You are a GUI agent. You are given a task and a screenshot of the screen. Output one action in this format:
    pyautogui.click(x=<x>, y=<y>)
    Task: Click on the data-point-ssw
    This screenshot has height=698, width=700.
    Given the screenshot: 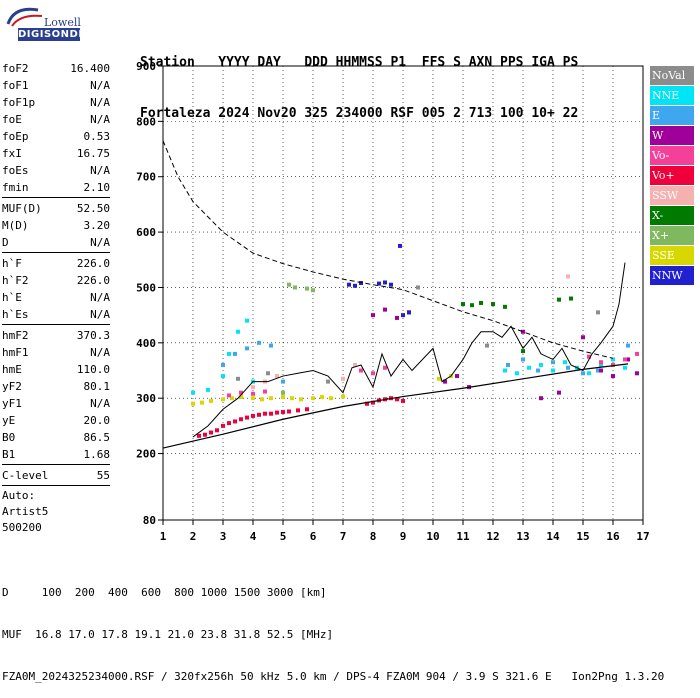 What is the action you would take?
    pyautogui.click(x=355, y=364)
    